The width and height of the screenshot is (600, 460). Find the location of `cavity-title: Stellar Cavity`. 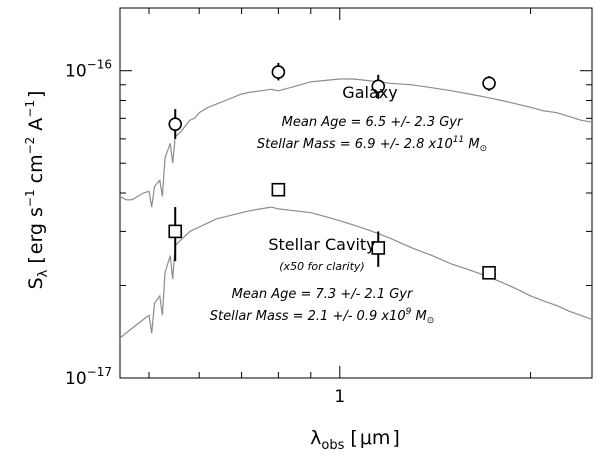

cavity-title: Stellar Cavity is located at coordinates (321, 244).